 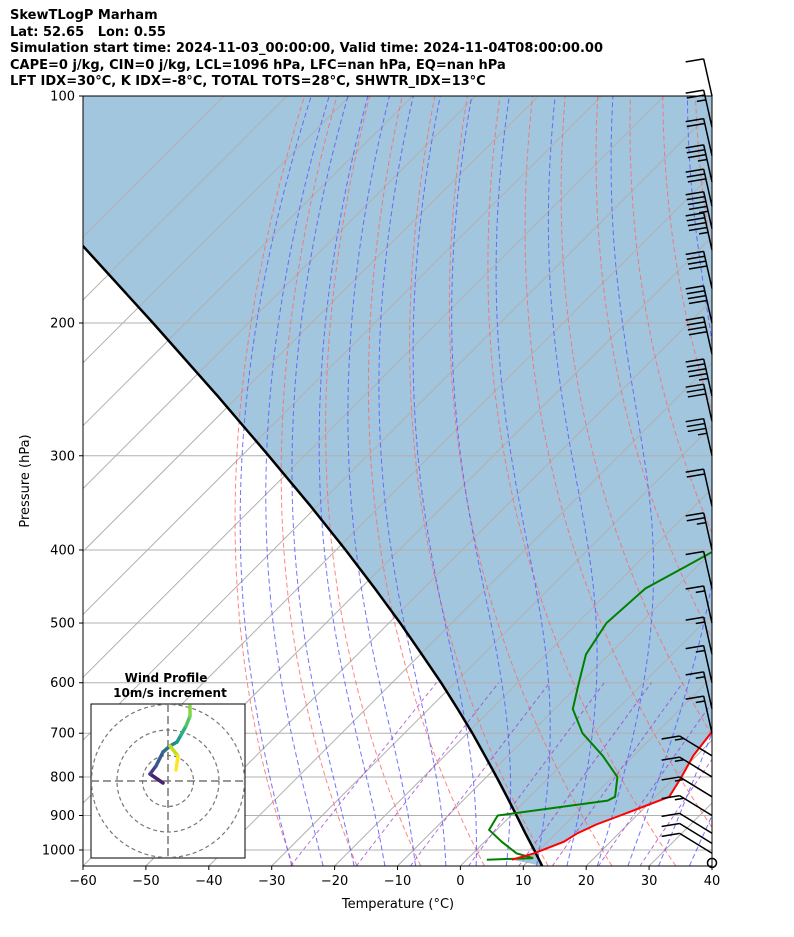 I want to click on x-tick-label: 0, so click(x=460, y=881).